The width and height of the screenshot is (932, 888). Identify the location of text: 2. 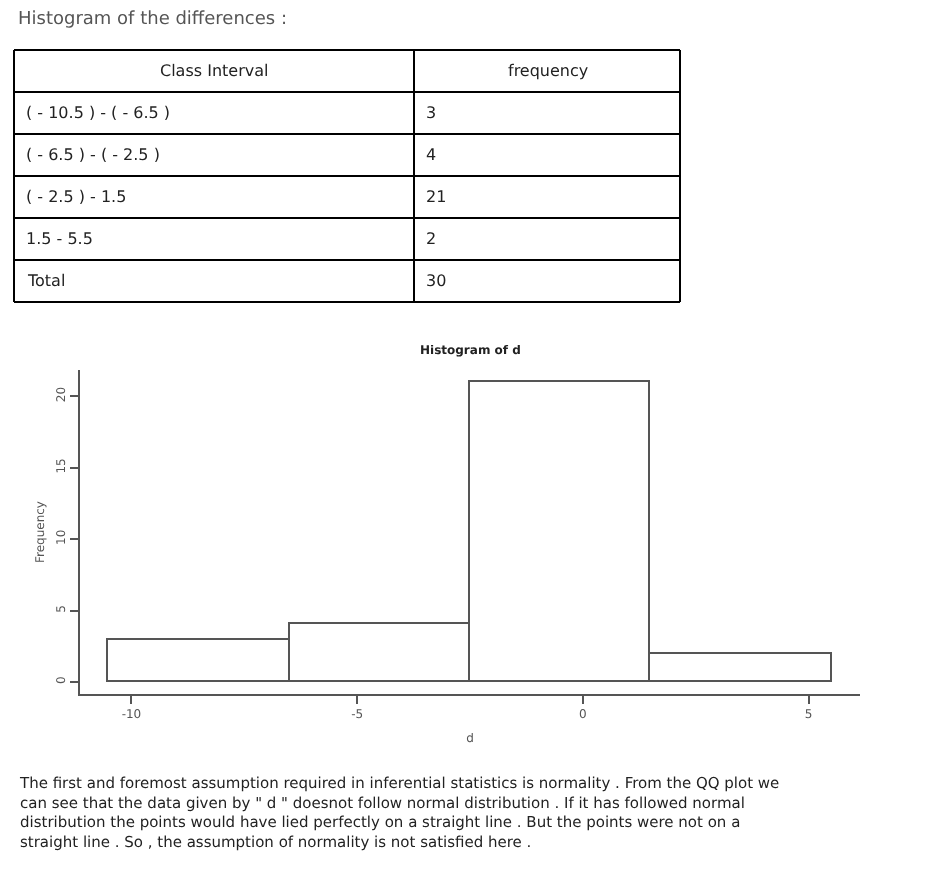
(431, 239).